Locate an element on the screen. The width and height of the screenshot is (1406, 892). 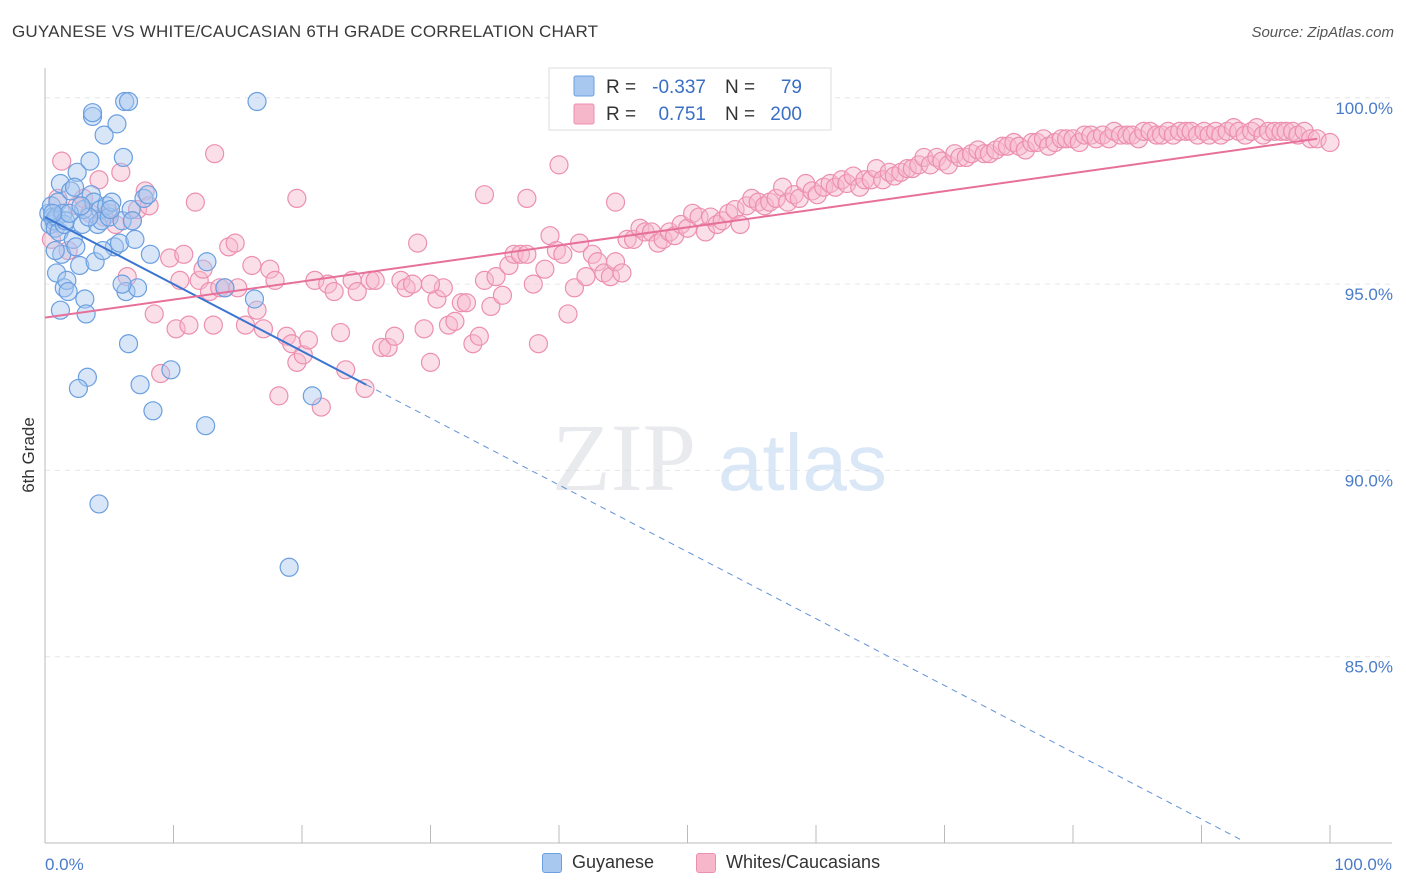
legend-n-value-1: 200 is located at coordinates (786, 114).